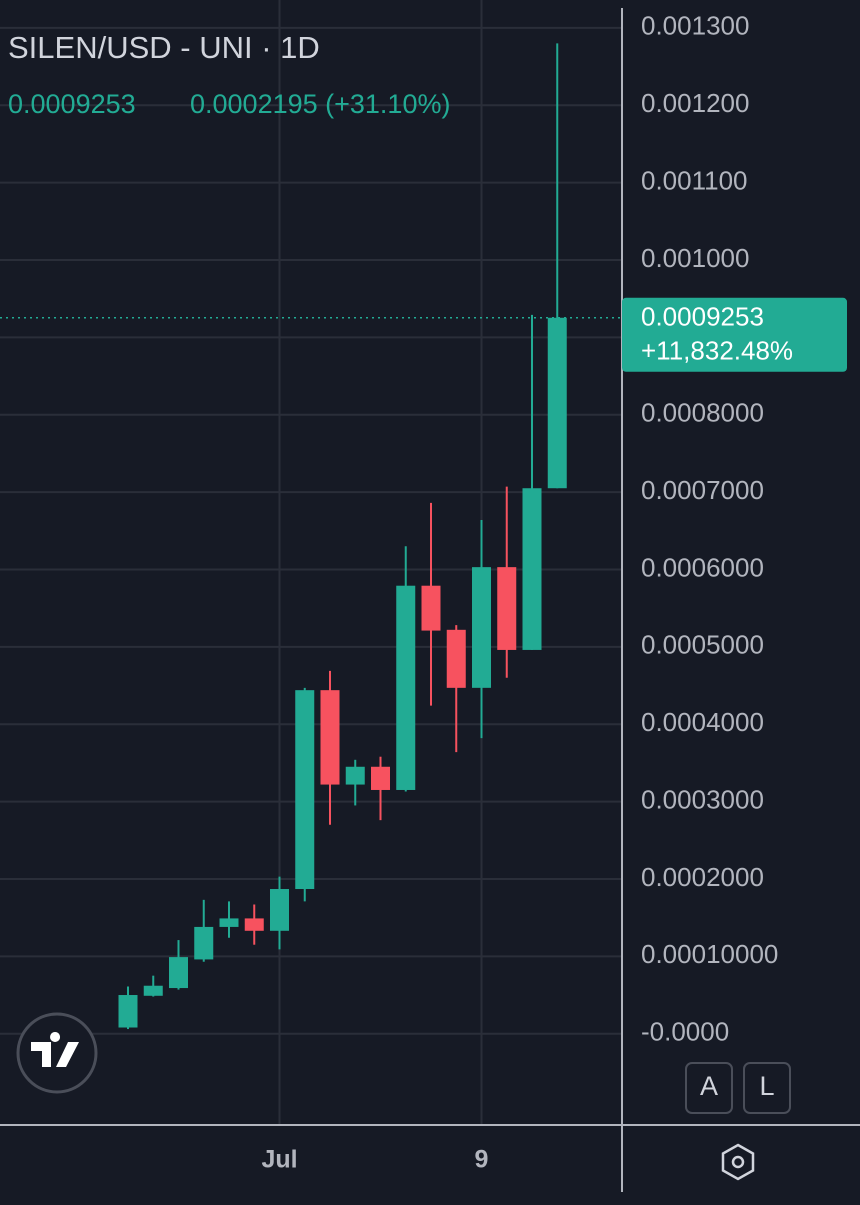 This screenshot has height=1205, width=860. I want to click on button-log: L, so click(767, 1088).